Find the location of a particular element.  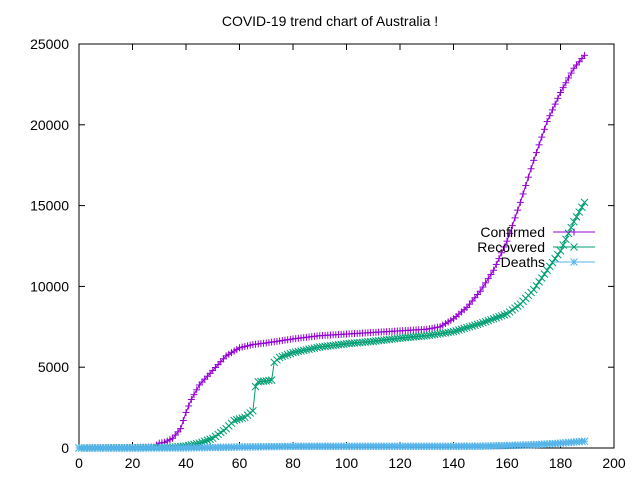

x-tick-label: 0 is located at coordinates (79, 463).